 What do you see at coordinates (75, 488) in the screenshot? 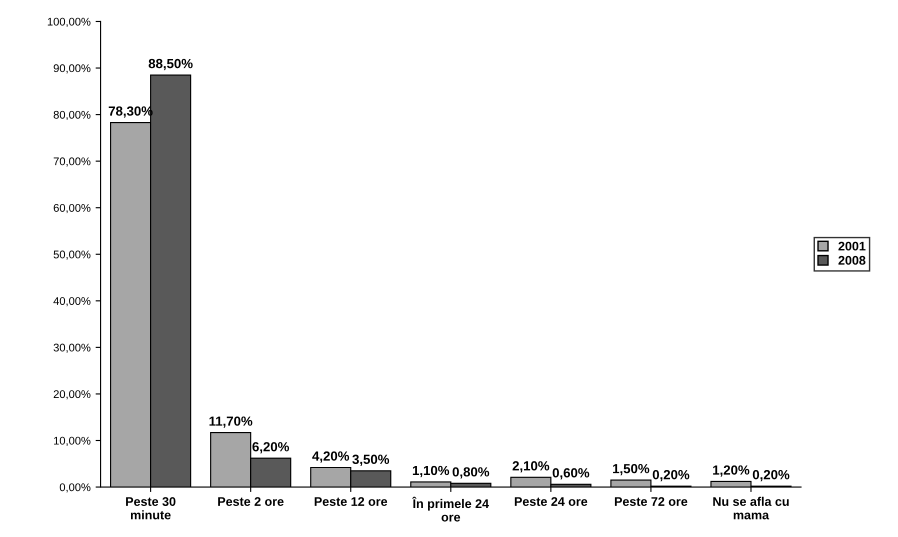
I see `y-tick-label: 0,00%` at bounding box center [75, 488].